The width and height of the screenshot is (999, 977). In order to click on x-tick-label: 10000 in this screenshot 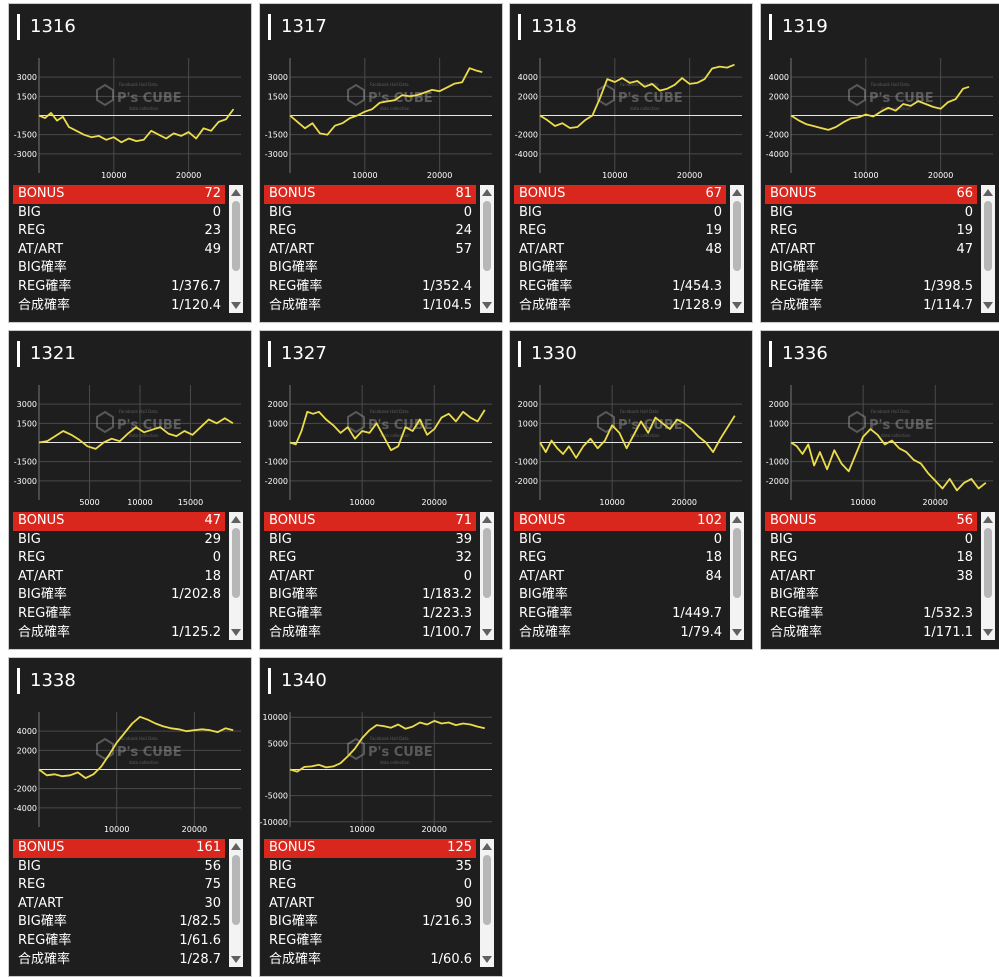, I will do `click(611, 502)`.